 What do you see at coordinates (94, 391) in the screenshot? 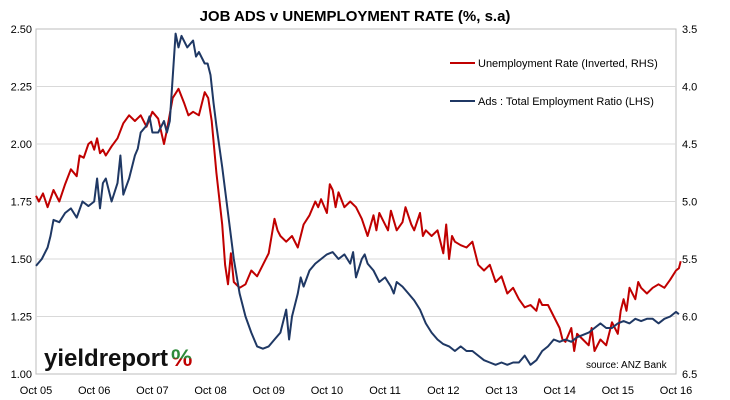
I see `x-tick-label: Oct 06` at bounding box center [94, 391].